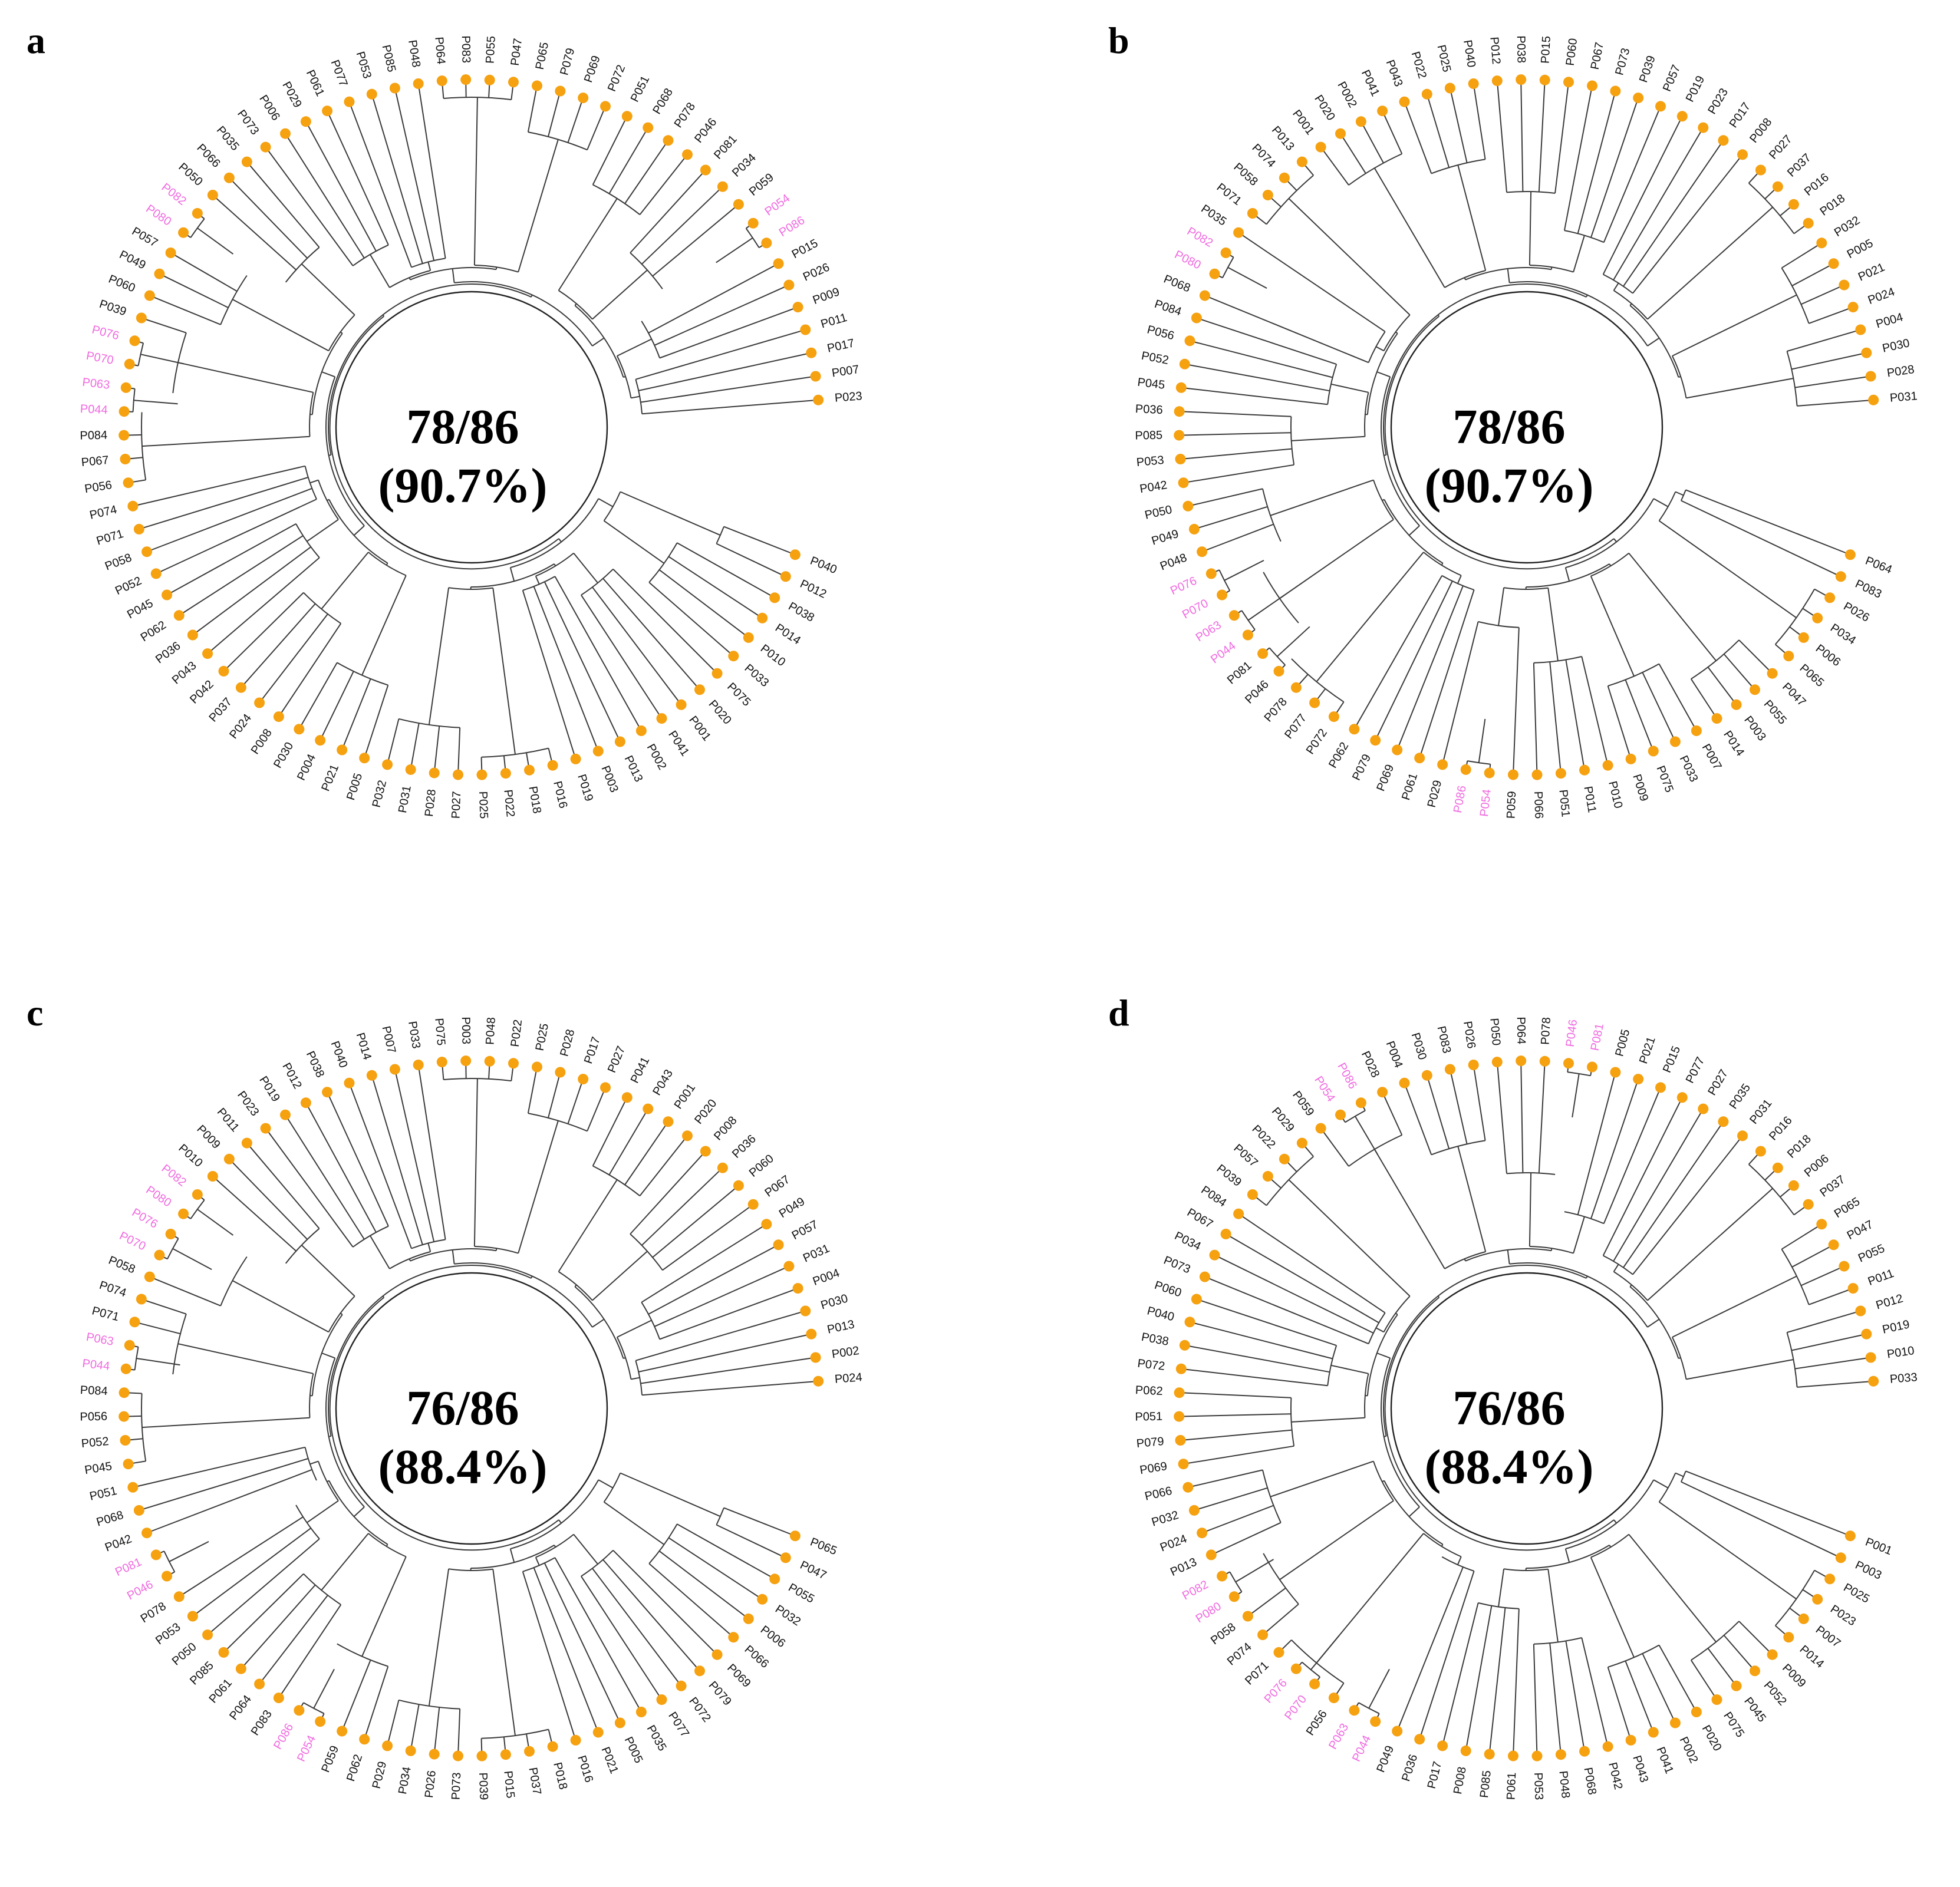 This screenshot has width=1960, height=1887. I want to click on leaf-label: P075, so click(1664, 779).